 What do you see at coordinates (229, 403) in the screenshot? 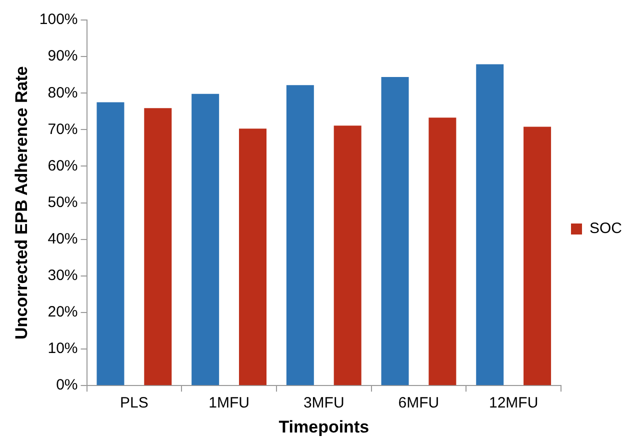
I see `x-tick-label: 1MFU` at bounding box center [229, 403].